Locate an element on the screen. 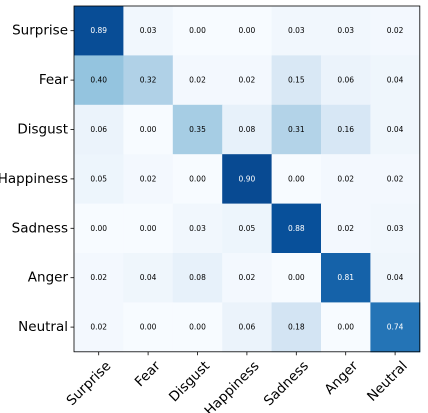  cell-value-label: 0.32 is located at coordinates (148, 80).